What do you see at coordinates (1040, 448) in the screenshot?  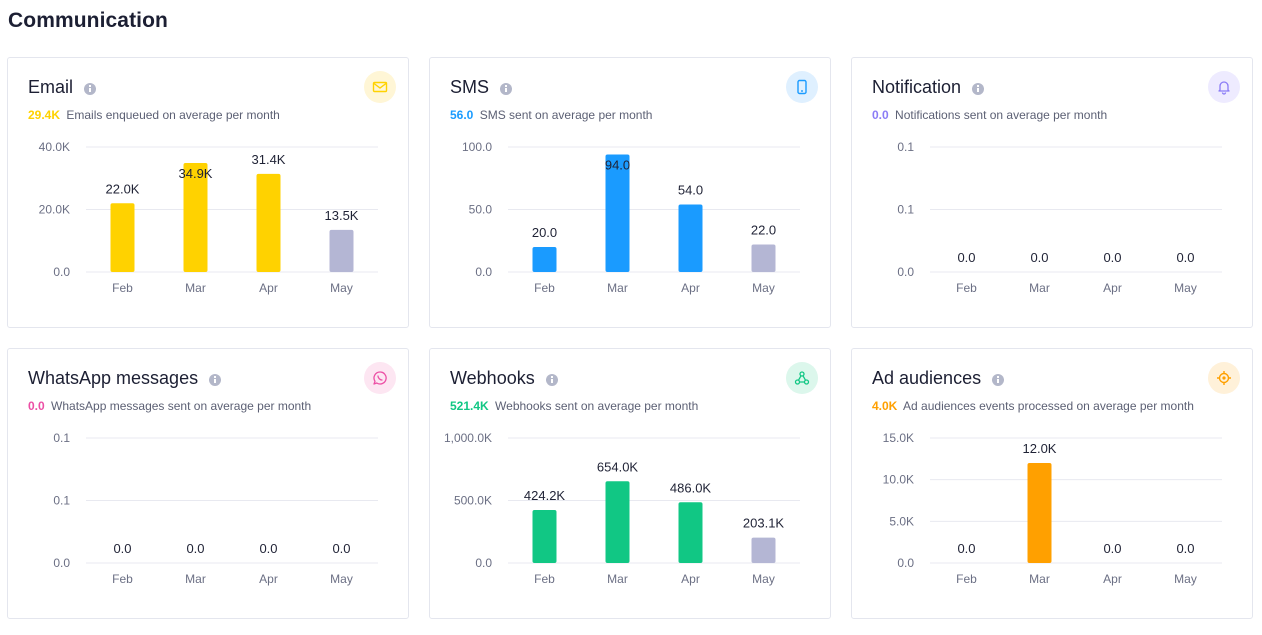 I see `bar-value-label: 12.0K` at bounding box center [1040, 448].